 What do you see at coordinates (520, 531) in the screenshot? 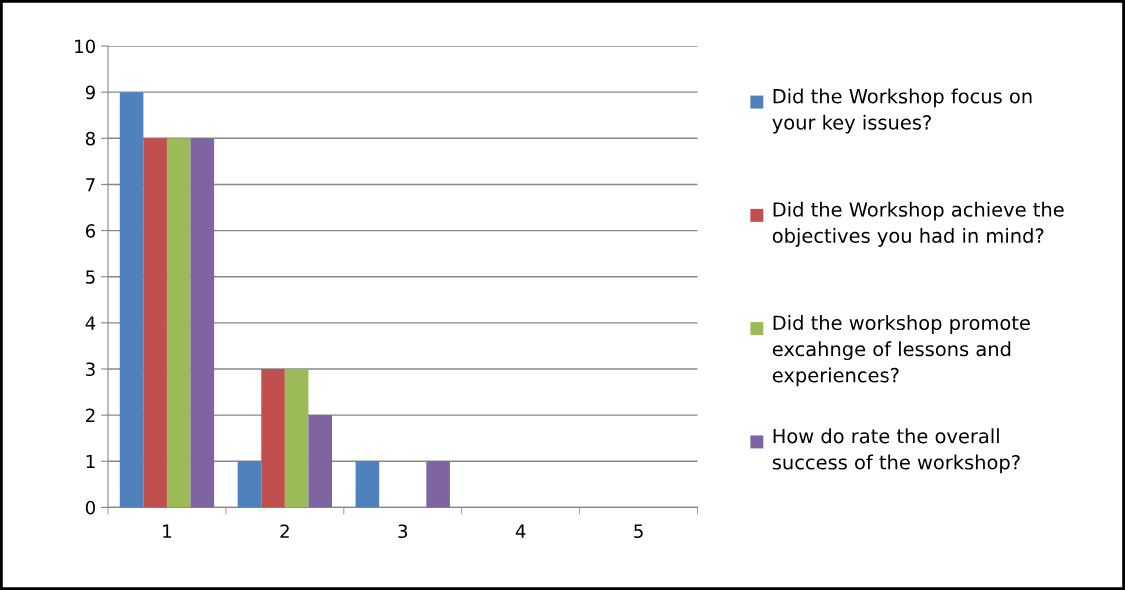
I see `x-tick-label: 4` at bounding box center [520, 531].